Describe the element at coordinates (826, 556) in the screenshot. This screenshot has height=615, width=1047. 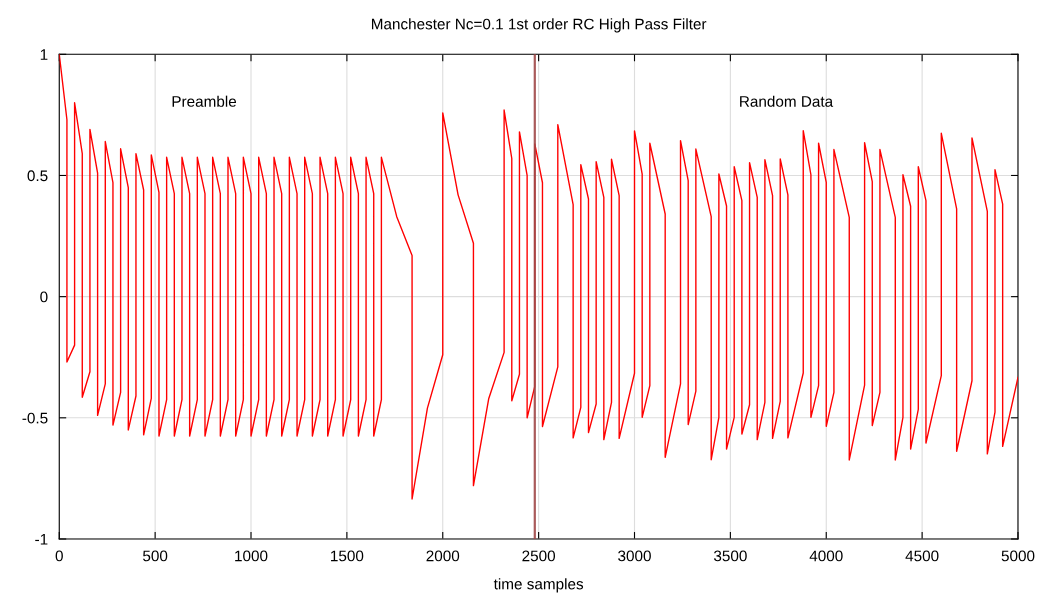
I see `x-tick-label: 4000` at that location.